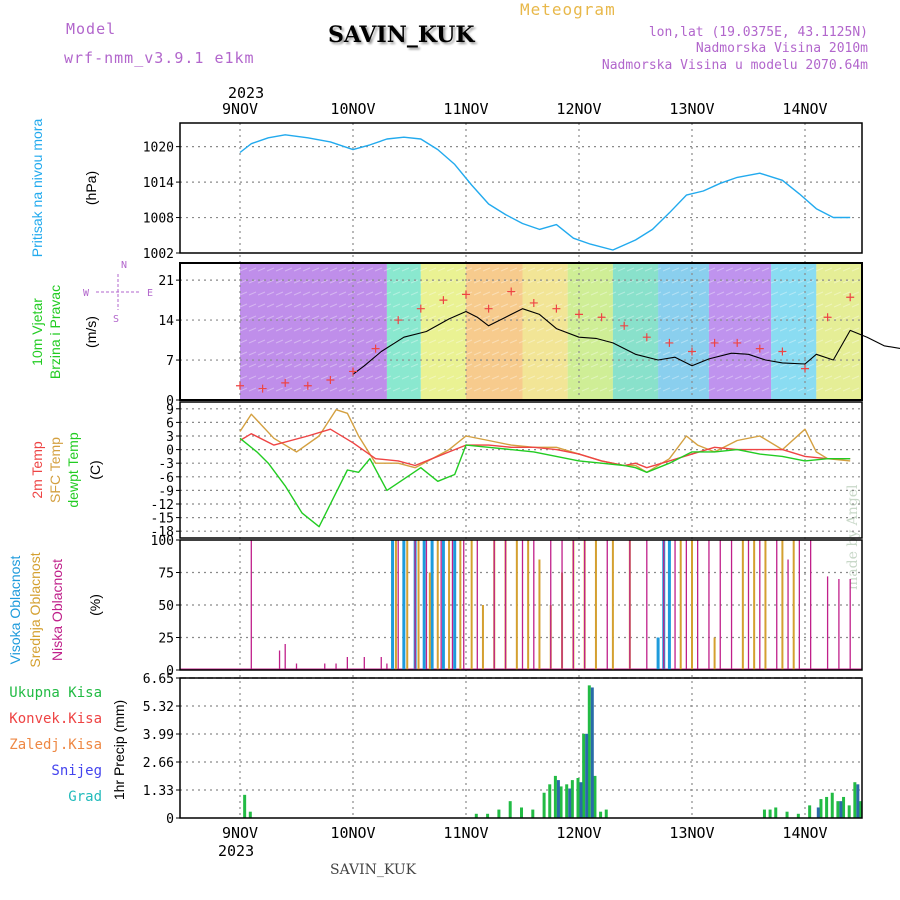 This screenshot has width=900, height=900. What do you see at coordinates (170, 401) in the screenshot?
I see `y-tick-label: 0` at bounding box center [170, 401].